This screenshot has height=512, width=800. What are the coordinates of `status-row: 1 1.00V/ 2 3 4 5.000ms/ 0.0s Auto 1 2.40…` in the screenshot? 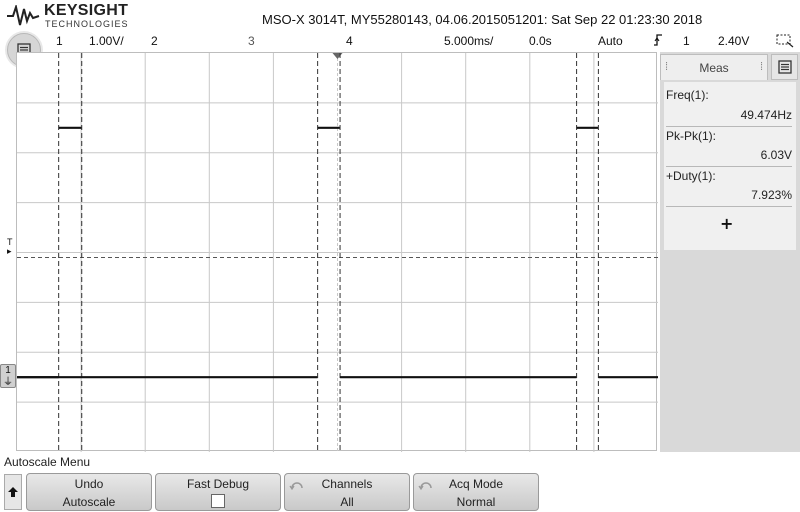 It's located at (400, 41).